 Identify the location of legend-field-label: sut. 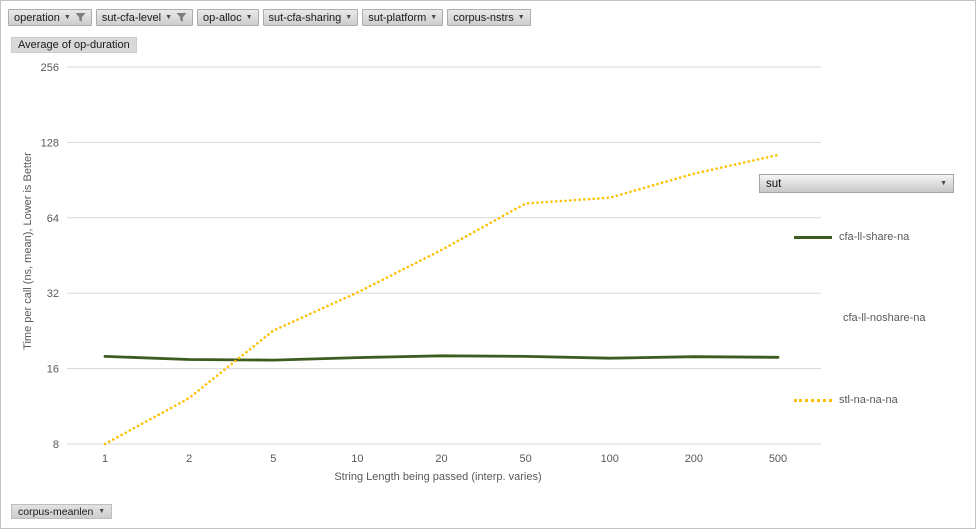
(774, 183).